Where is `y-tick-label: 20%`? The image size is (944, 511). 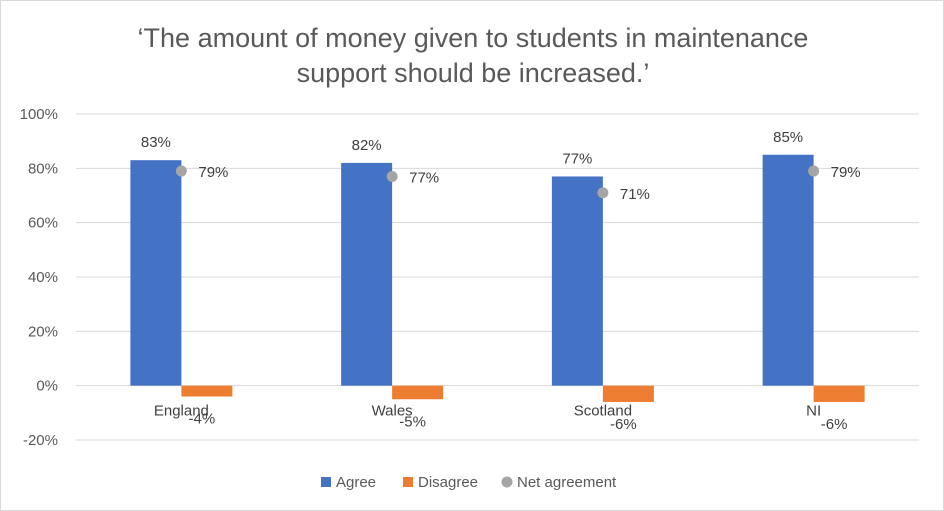
y-tick-label: 20% is located at coordinates (43, 331).